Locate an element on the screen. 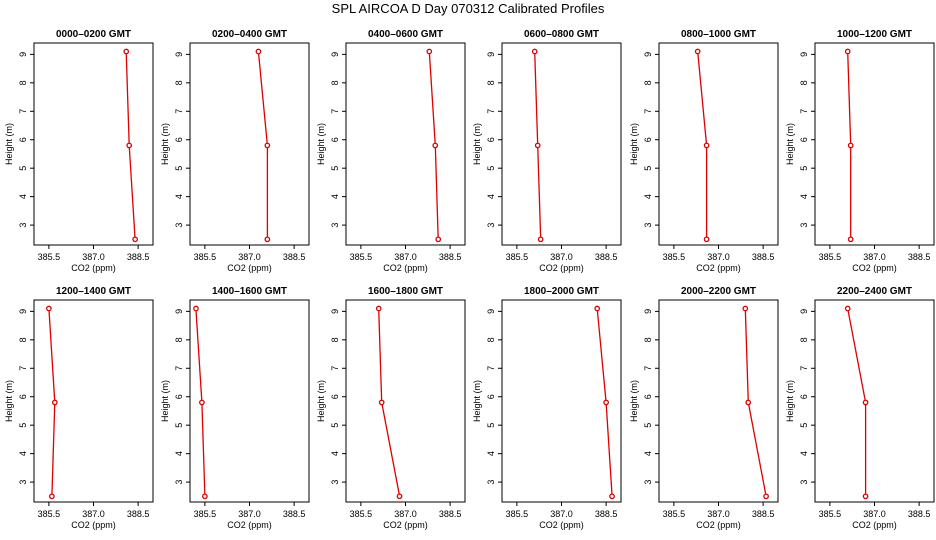  panel-title: 1800–2000 GMT is located at coordinates (561, 291).